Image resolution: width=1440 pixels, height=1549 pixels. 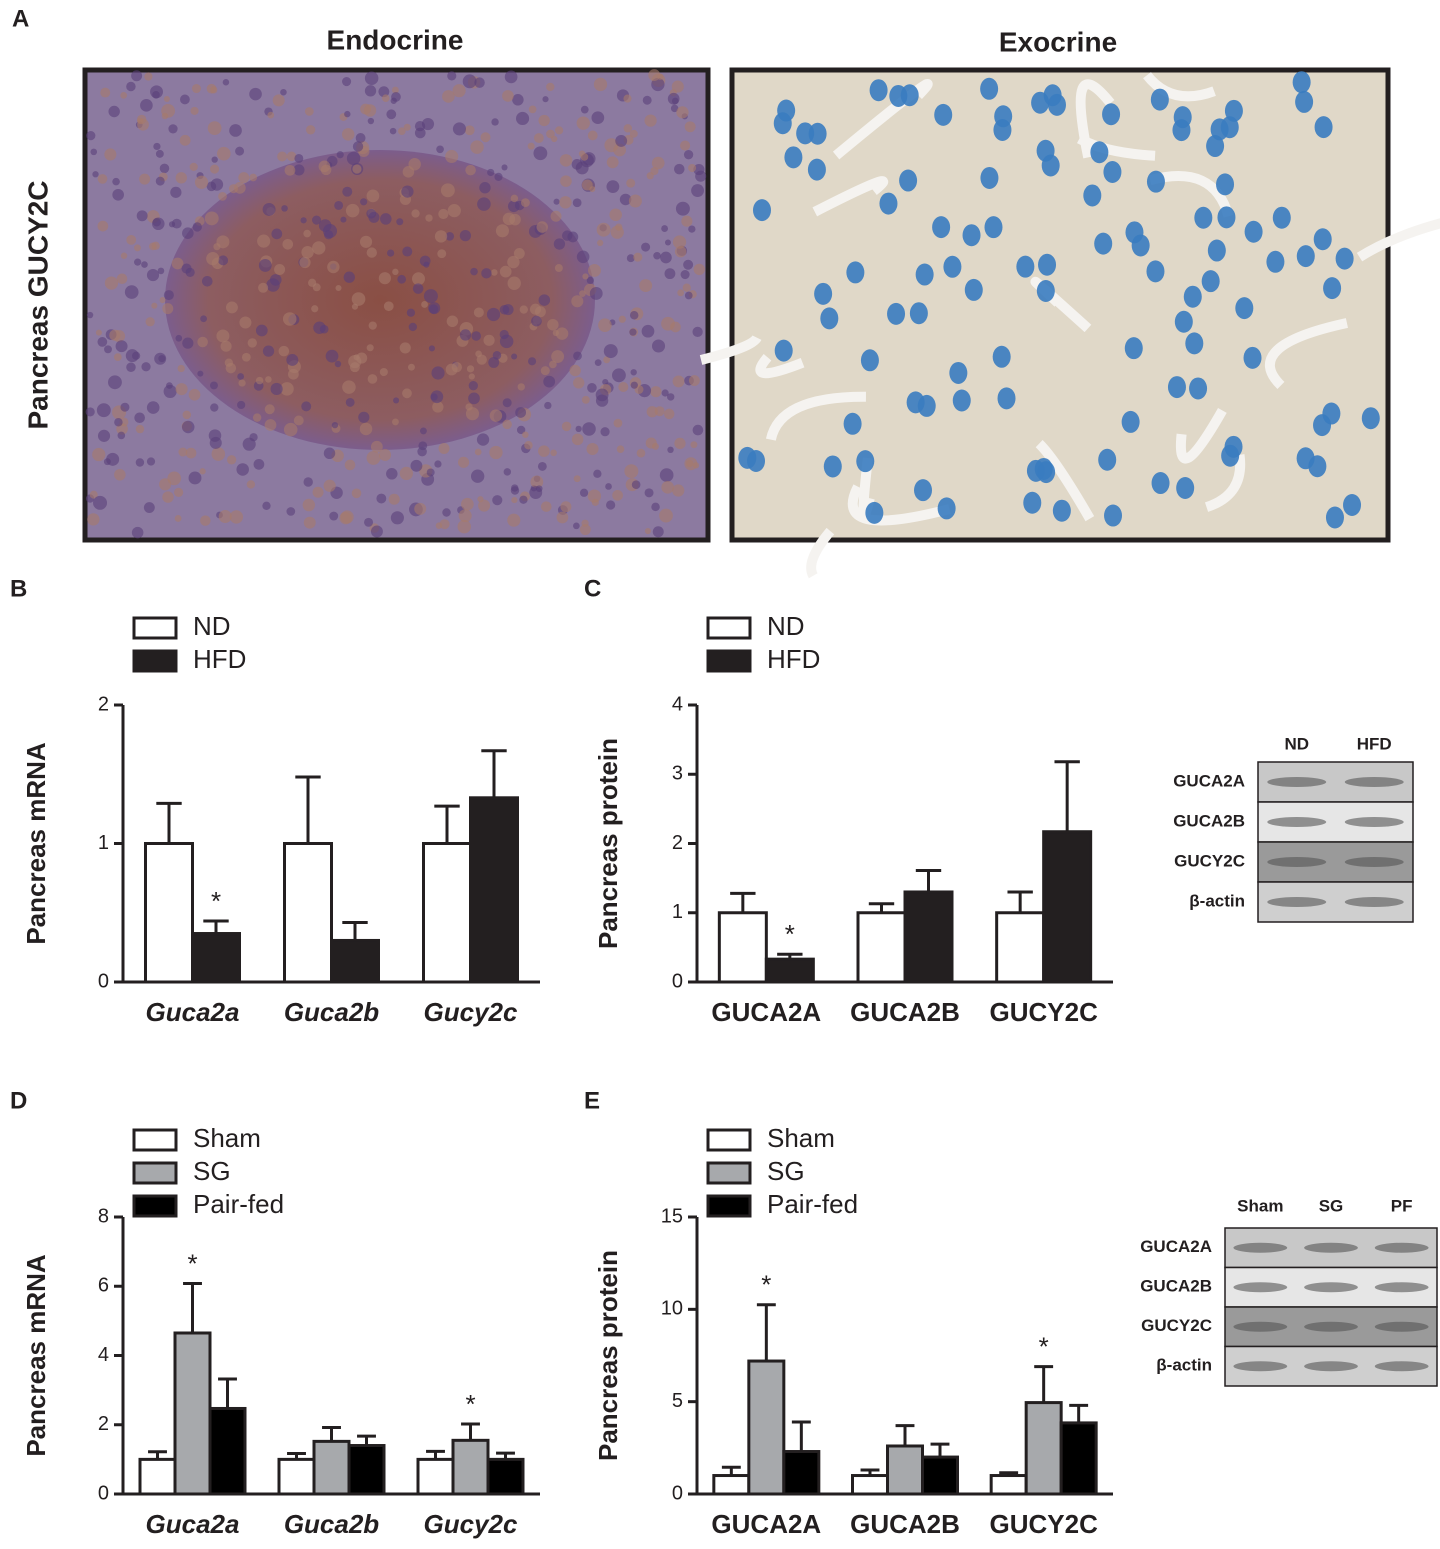 What do you see at coordinates (1184, 1365) in the screenshot?
I see `blot-row-label: β-actin` at bounding box center [1184, 1365].